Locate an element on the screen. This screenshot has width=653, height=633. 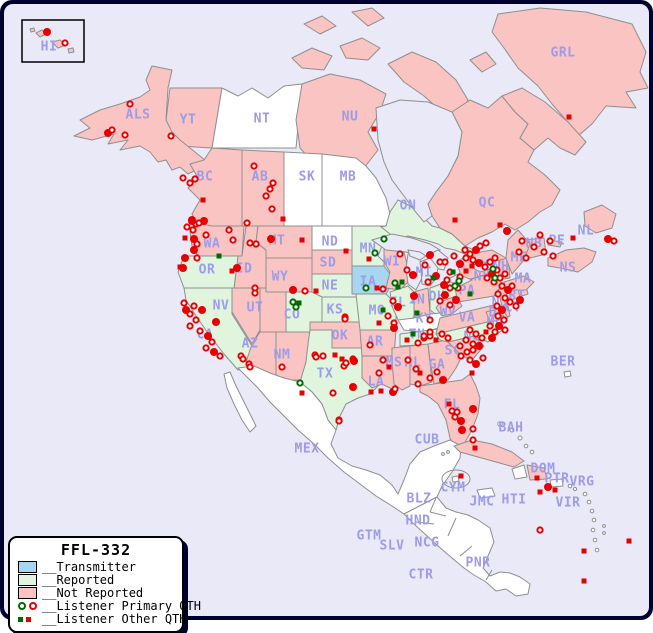
region-label-BER: BER is located at coordinates (563, 362).